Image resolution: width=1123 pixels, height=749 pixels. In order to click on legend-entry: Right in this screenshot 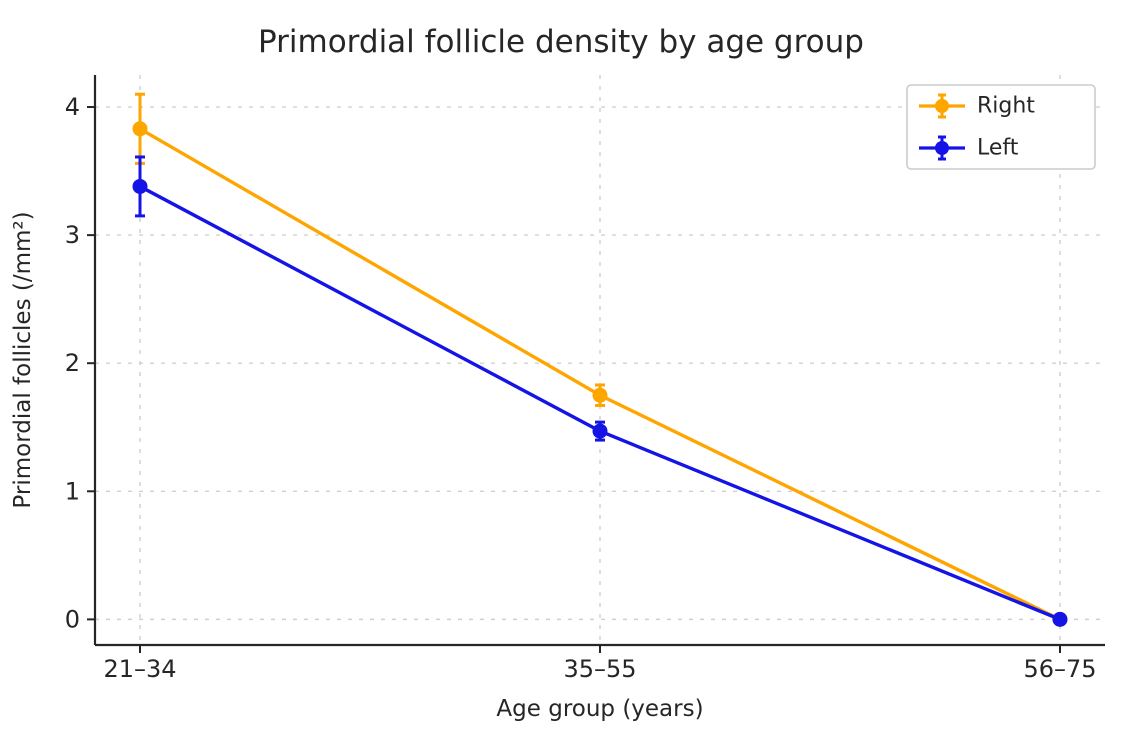, I will do `click(977, 106)`.